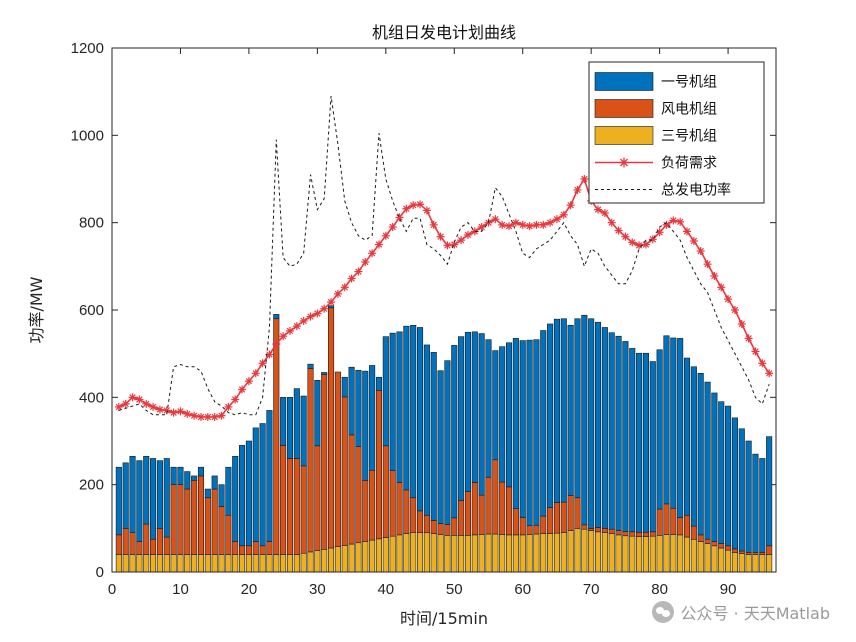 The height and width of the screenshot is (642, 856). Describe the element at coordinates (249, 589) in the screenshot. I see `x-tick-label: 20` at that location.